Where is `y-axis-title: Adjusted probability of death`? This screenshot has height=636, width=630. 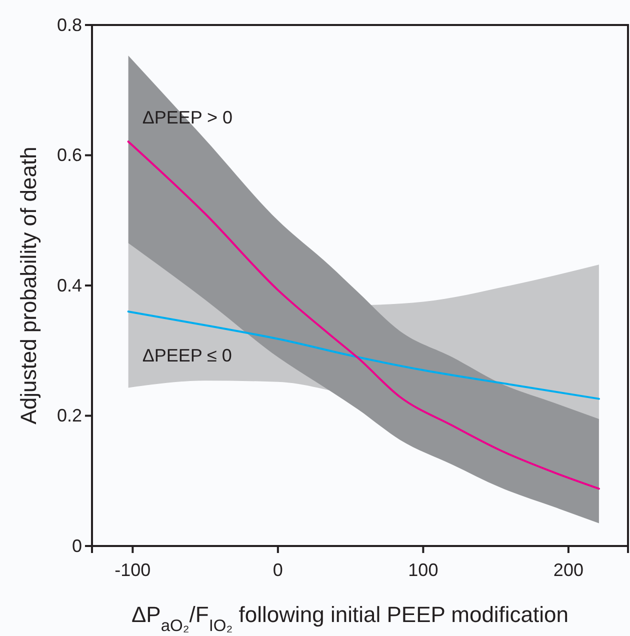
y-axis-title: Adjusted probability of death is located at coordinates (28, 285).